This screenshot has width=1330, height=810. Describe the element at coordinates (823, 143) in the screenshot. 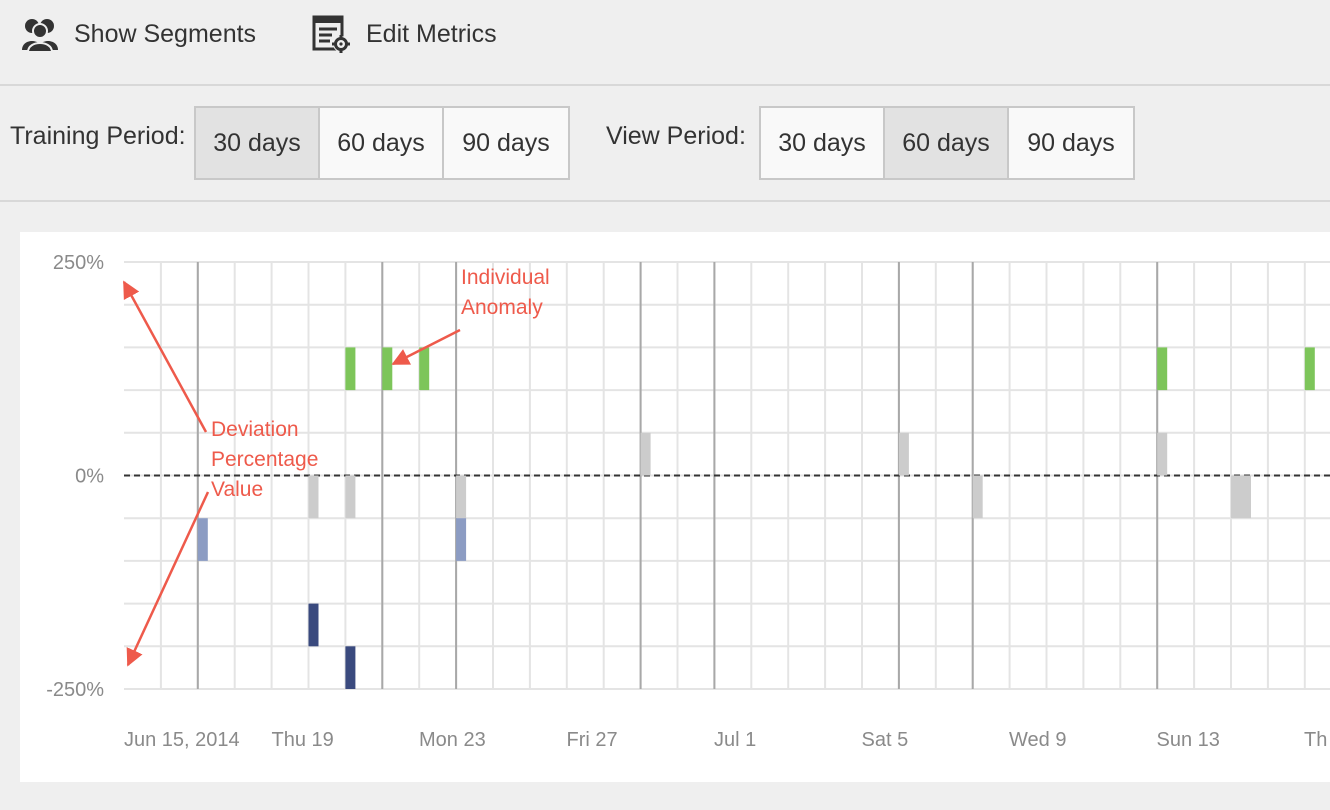

I see `view-30-days-button: 30 days` at that location.